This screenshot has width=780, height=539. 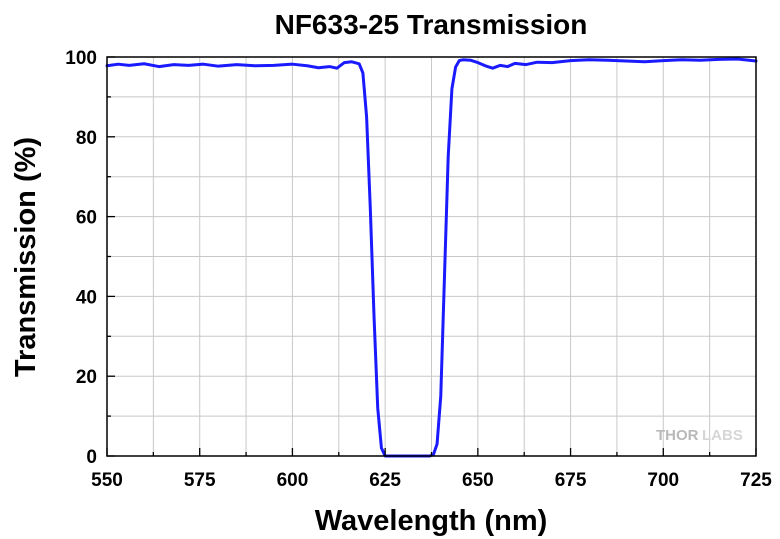 I want to click on y-tick-label: 80, so click(x=86, y=138).